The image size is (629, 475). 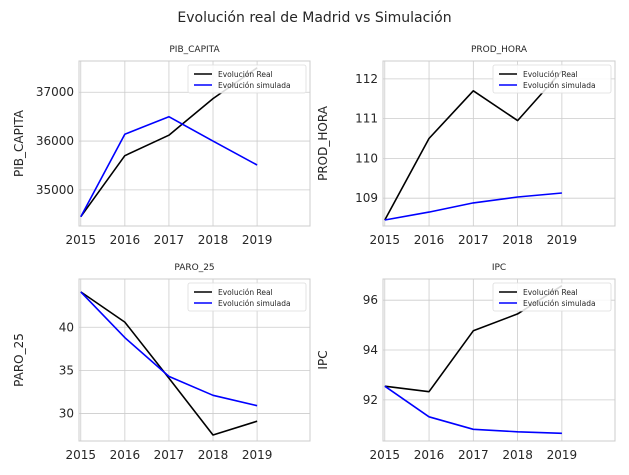 I want to click on y-tick-label: 112, so click(x=366, y=79).